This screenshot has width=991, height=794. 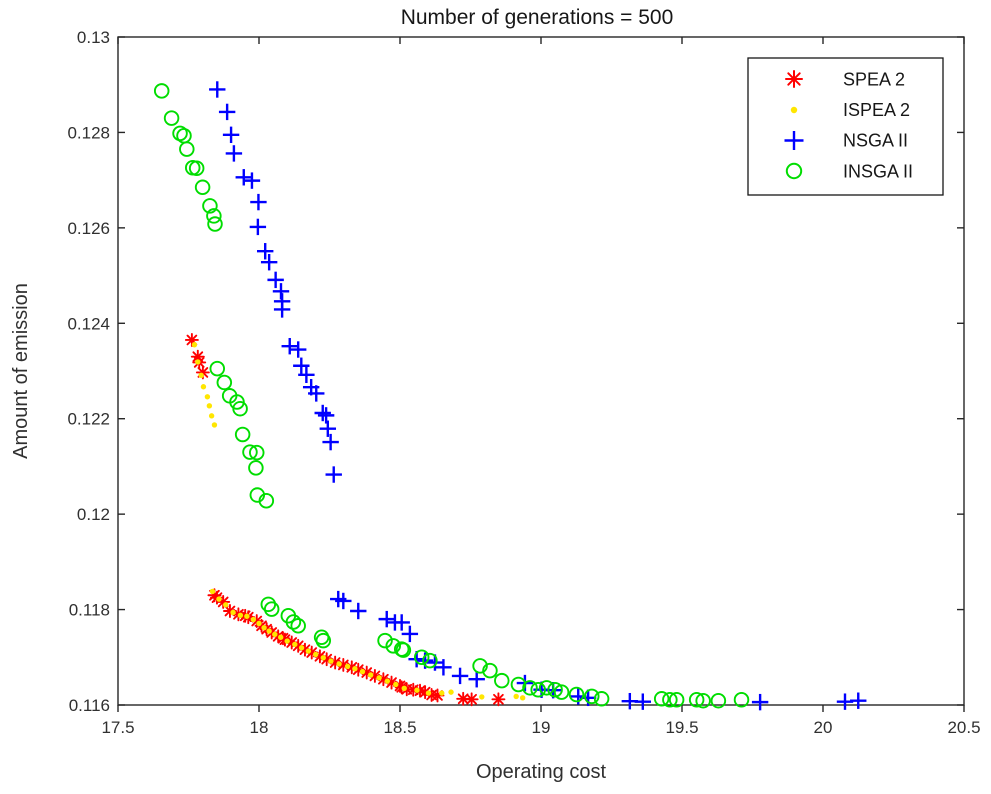 I want to click on legend-box, so click(x=845, y=126).